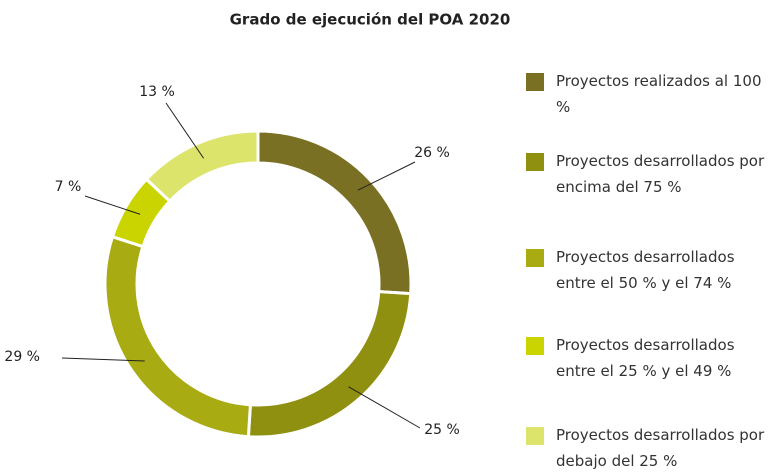 The height and width of the screenshot is (474, 776). I want to click on legend-label: Proyectos realizados al 100 %, so click(659, 94).